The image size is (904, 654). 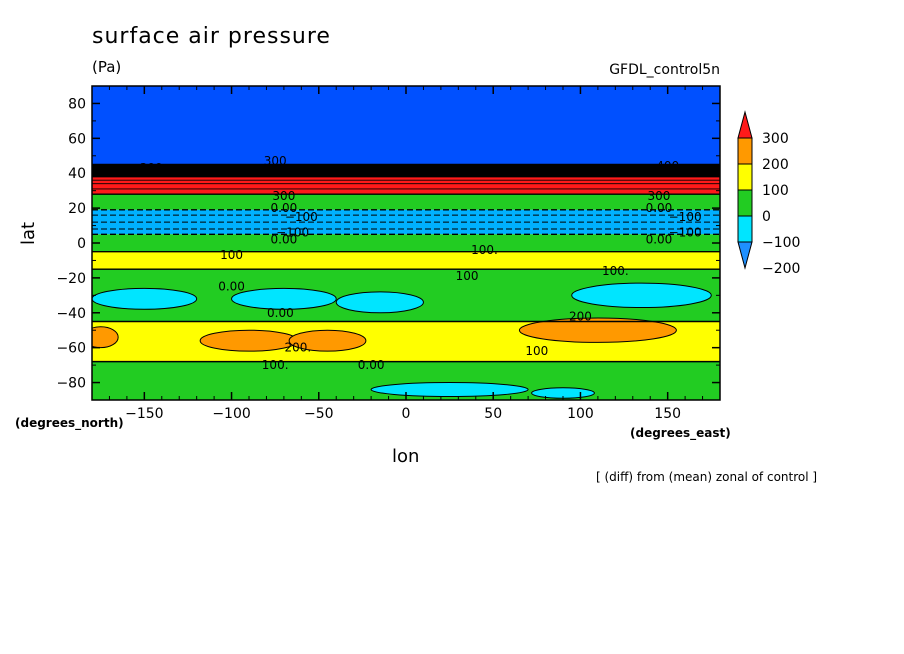 What do you see at coordinates (319, 414) in the screenshot?
I see `x-tick-label: −50` at bounding box center [319, 414].